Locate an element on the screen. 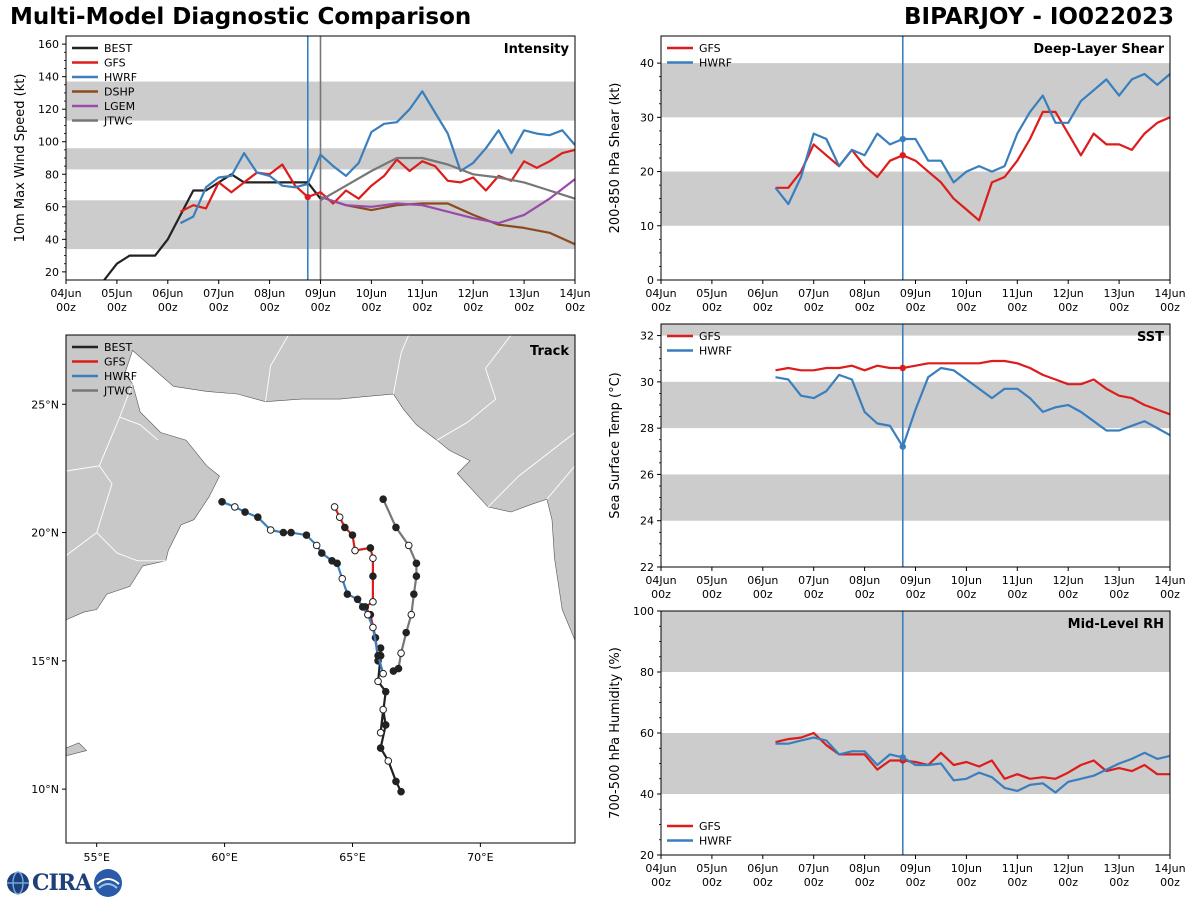 Image resolution: width=1200 pixels, height=900 pixels. x-tick-label: 09Jun is located at coordinates (915, 868).